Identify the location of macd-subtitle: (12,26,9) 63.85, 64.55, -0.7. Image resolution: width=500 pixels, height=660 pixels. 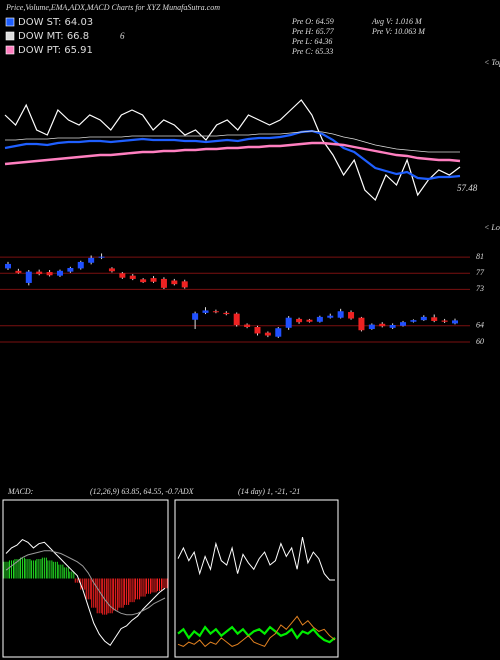
(134, 491).